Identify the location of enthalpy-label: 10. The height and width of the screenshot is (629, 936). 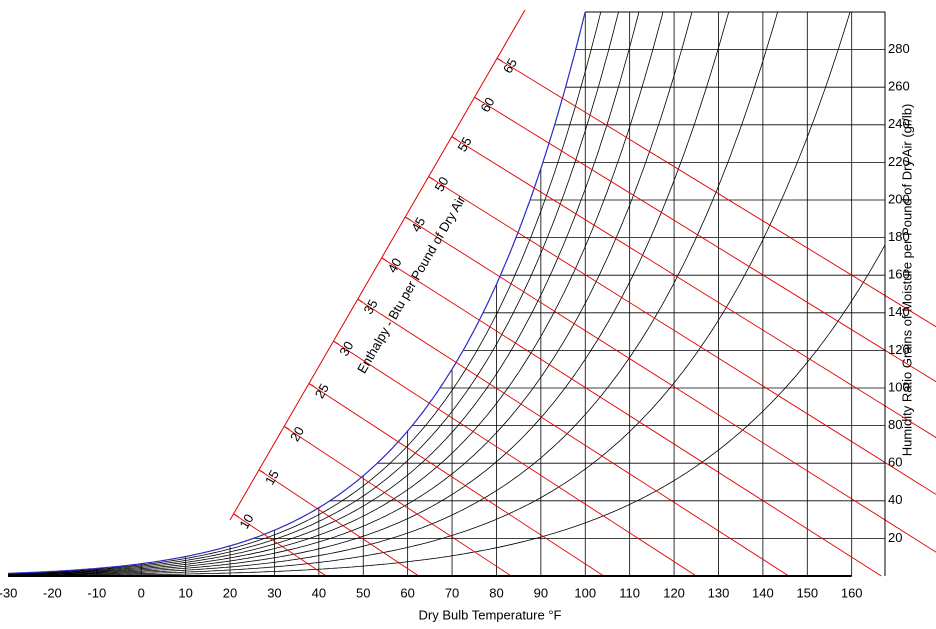
(246, 521).